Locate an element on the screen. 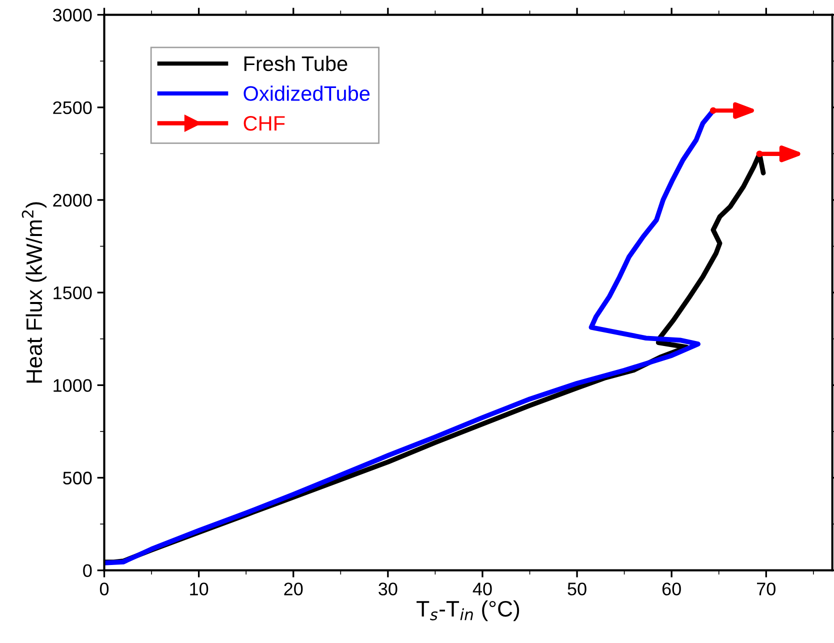 Image resolution: width=834 pixels, height=643 pixels. x-tick-label: 40 is located at coordinates (482, 589).